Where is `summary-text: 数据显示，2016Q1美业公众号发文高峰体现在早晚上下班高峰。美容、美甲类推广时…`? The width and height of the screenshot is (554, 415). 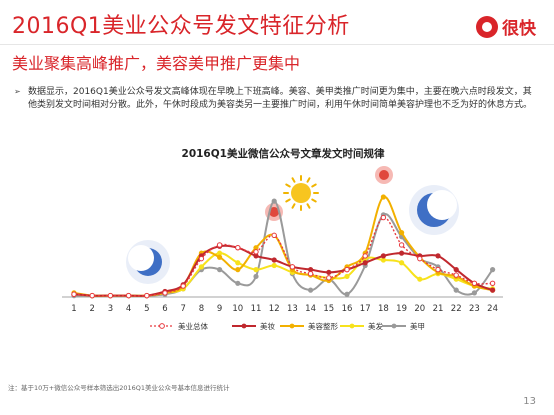 summary-text: 数据显示，2016Q1美业公众号发文高峰体现在早晚上下班高峰。美容、美甲类推广时… is located at coordinates (280, 98).